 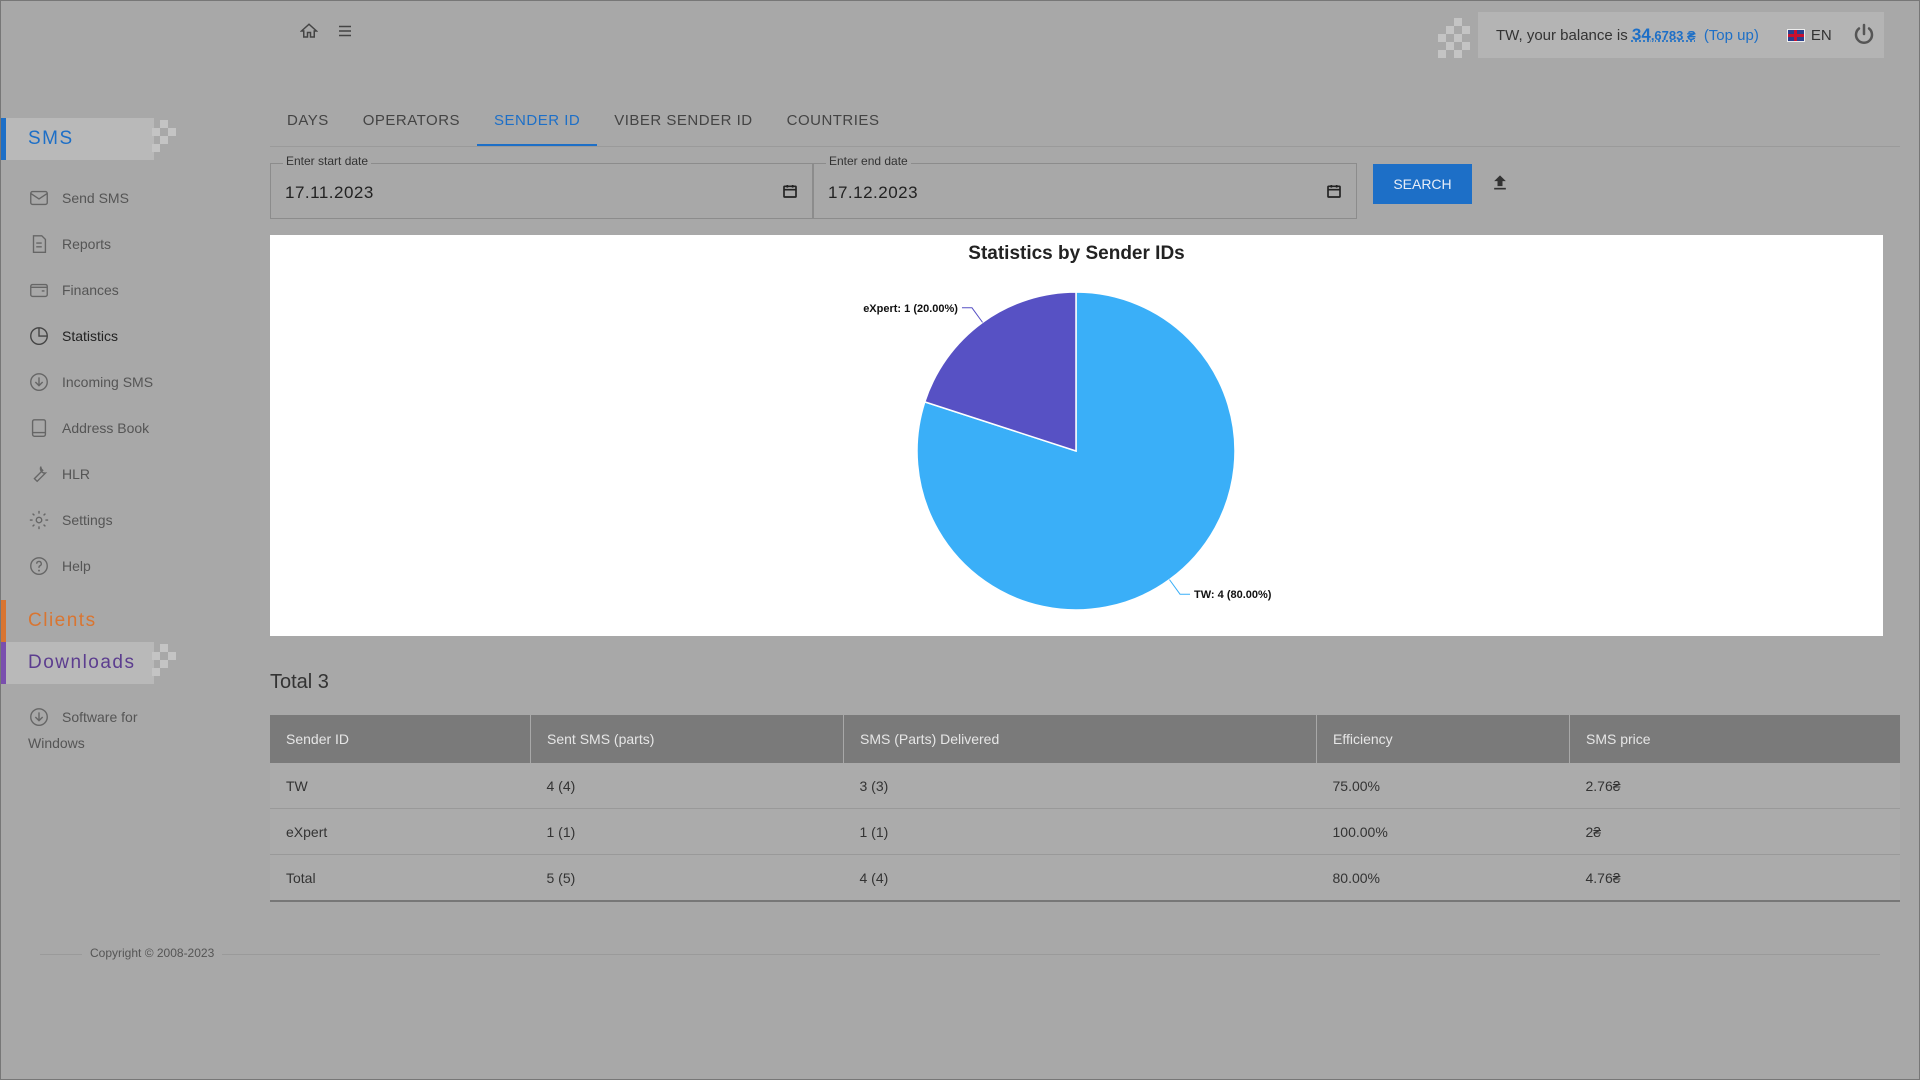 What do you see at coordinates (39, 198) in the screenshot?
I see `mail-icon` at bounding box center [39, 198].